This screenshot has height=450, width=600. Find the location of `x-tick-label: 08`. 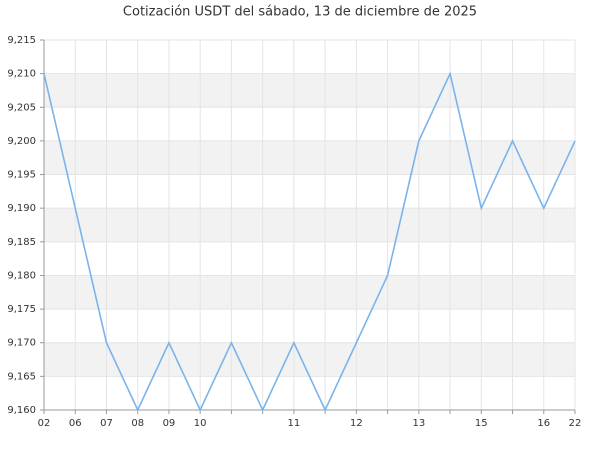

x-tick-label: 08 is located at coordinates (137, 423).